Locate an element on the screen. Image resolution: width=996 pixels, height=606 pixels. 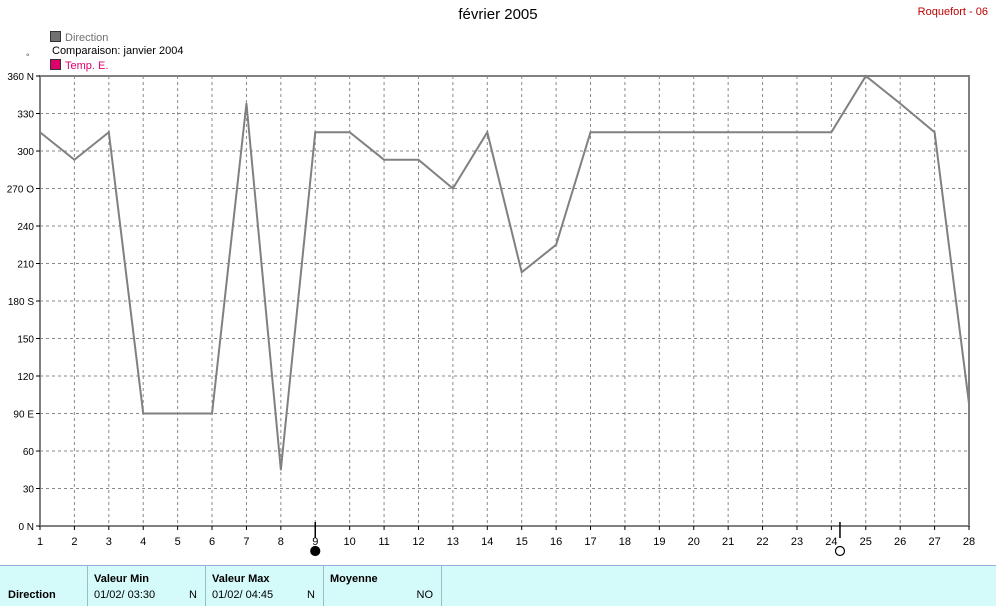
stats-min-header: Valeur Min is located at coordinates (122, 579).